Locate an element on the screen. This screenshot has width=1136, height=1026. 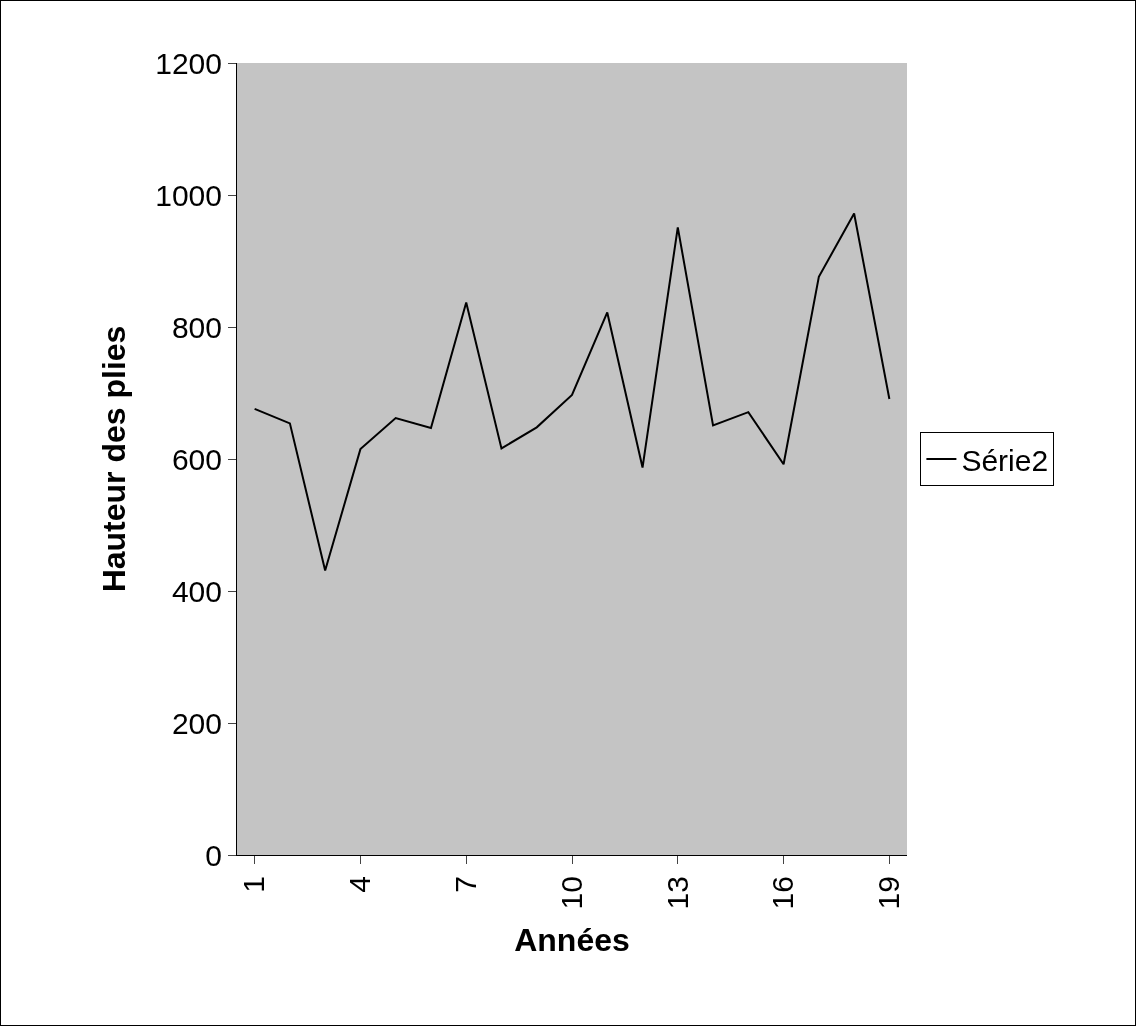
y-tick-label: 200 is located at coordinates (196, 723).